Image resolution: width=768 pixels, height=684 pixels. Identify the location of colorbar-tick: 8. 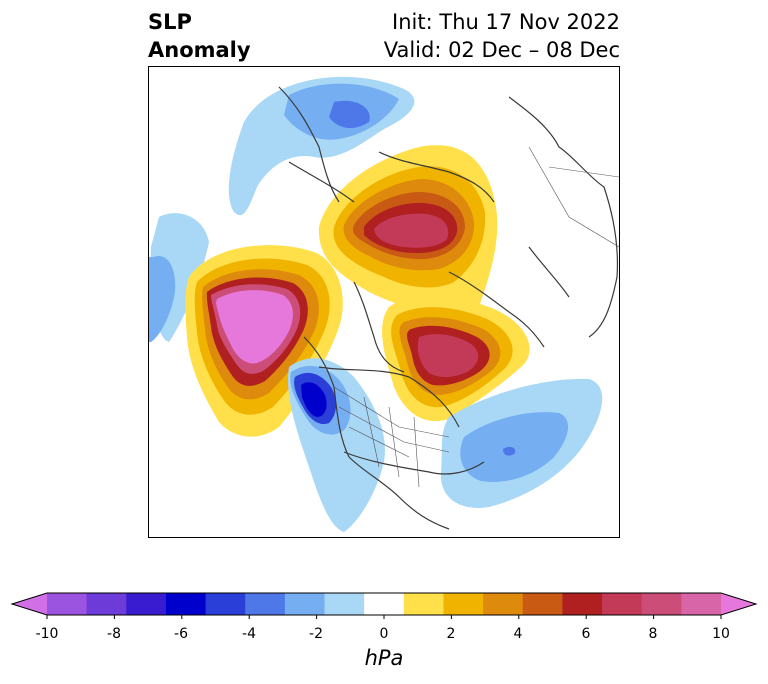
(653, 634).